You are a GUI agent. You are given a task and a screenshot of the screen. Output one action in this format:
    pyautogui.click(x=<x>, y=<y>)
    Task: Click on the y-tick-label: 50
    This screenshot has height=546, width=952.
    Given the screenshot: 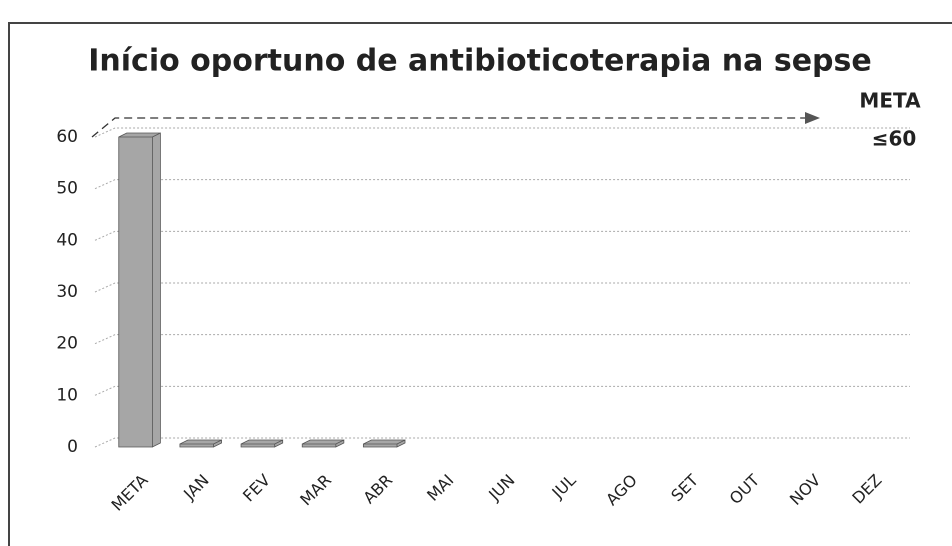 What is the action you would take?
    pyautogui.click(x=67, y=189)
    